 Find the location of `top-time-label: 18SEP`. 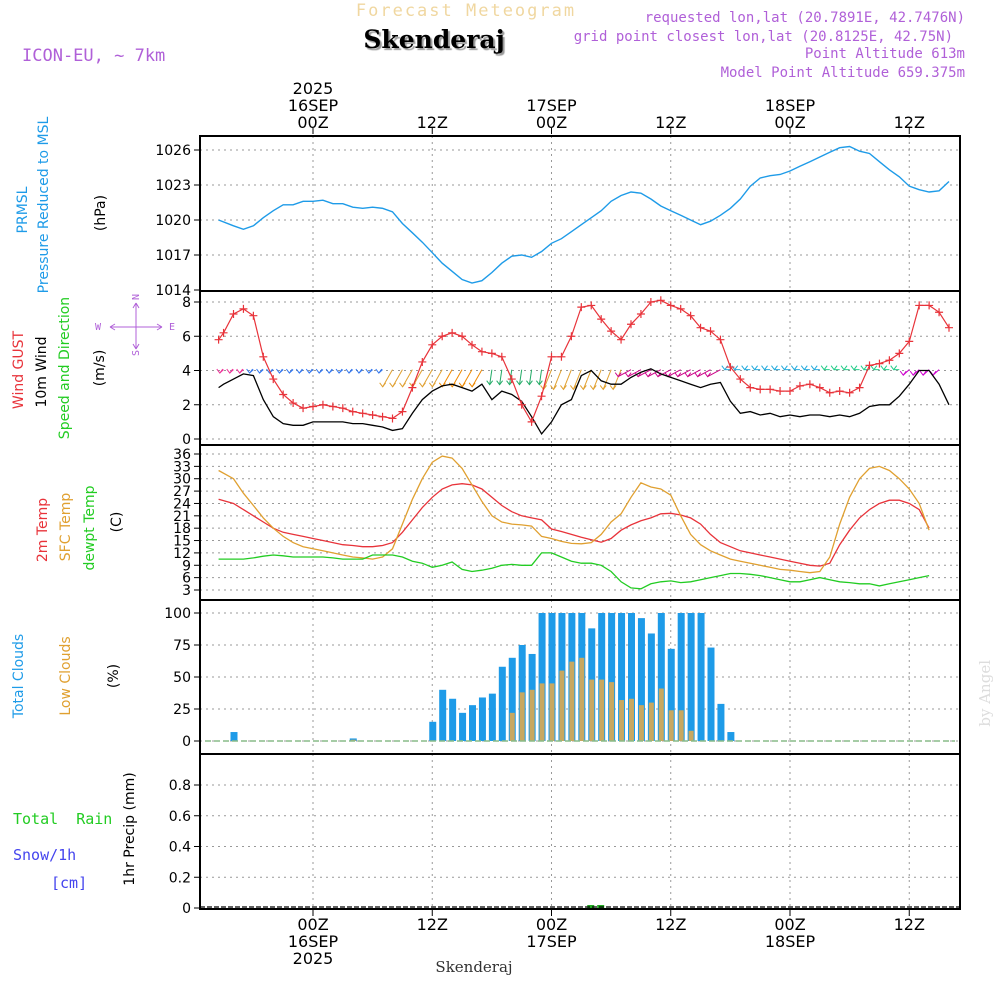

top-time-label: 18SEP is located at coordinates (790, 105).